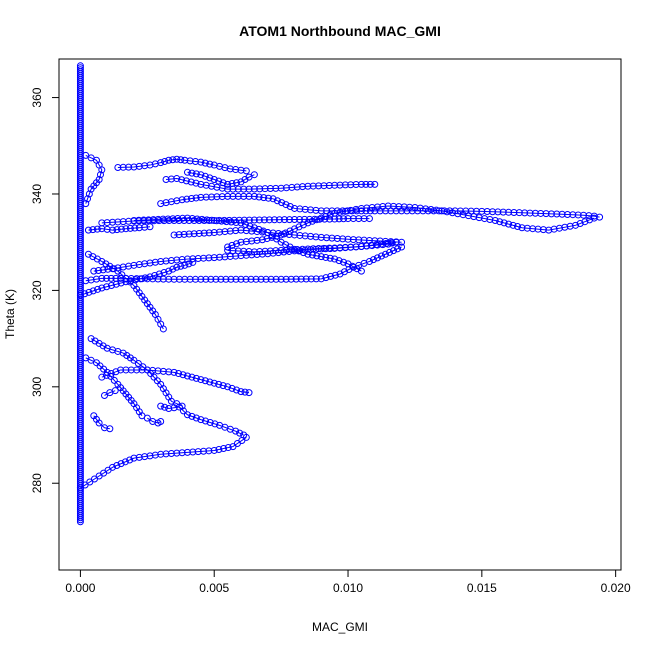 The height and width of the screenshot is (650, 650). I want to click on y-tick-label: 300, so click(37, 386).